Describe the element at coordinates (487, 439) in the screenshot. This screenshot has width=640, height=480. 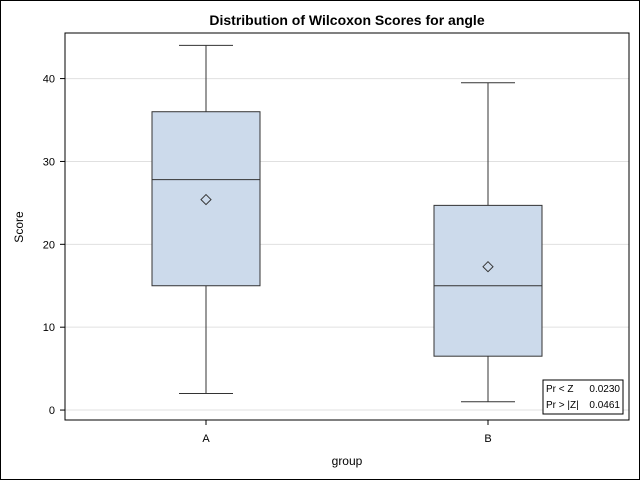
I see `x-tick-label: B` at that location.